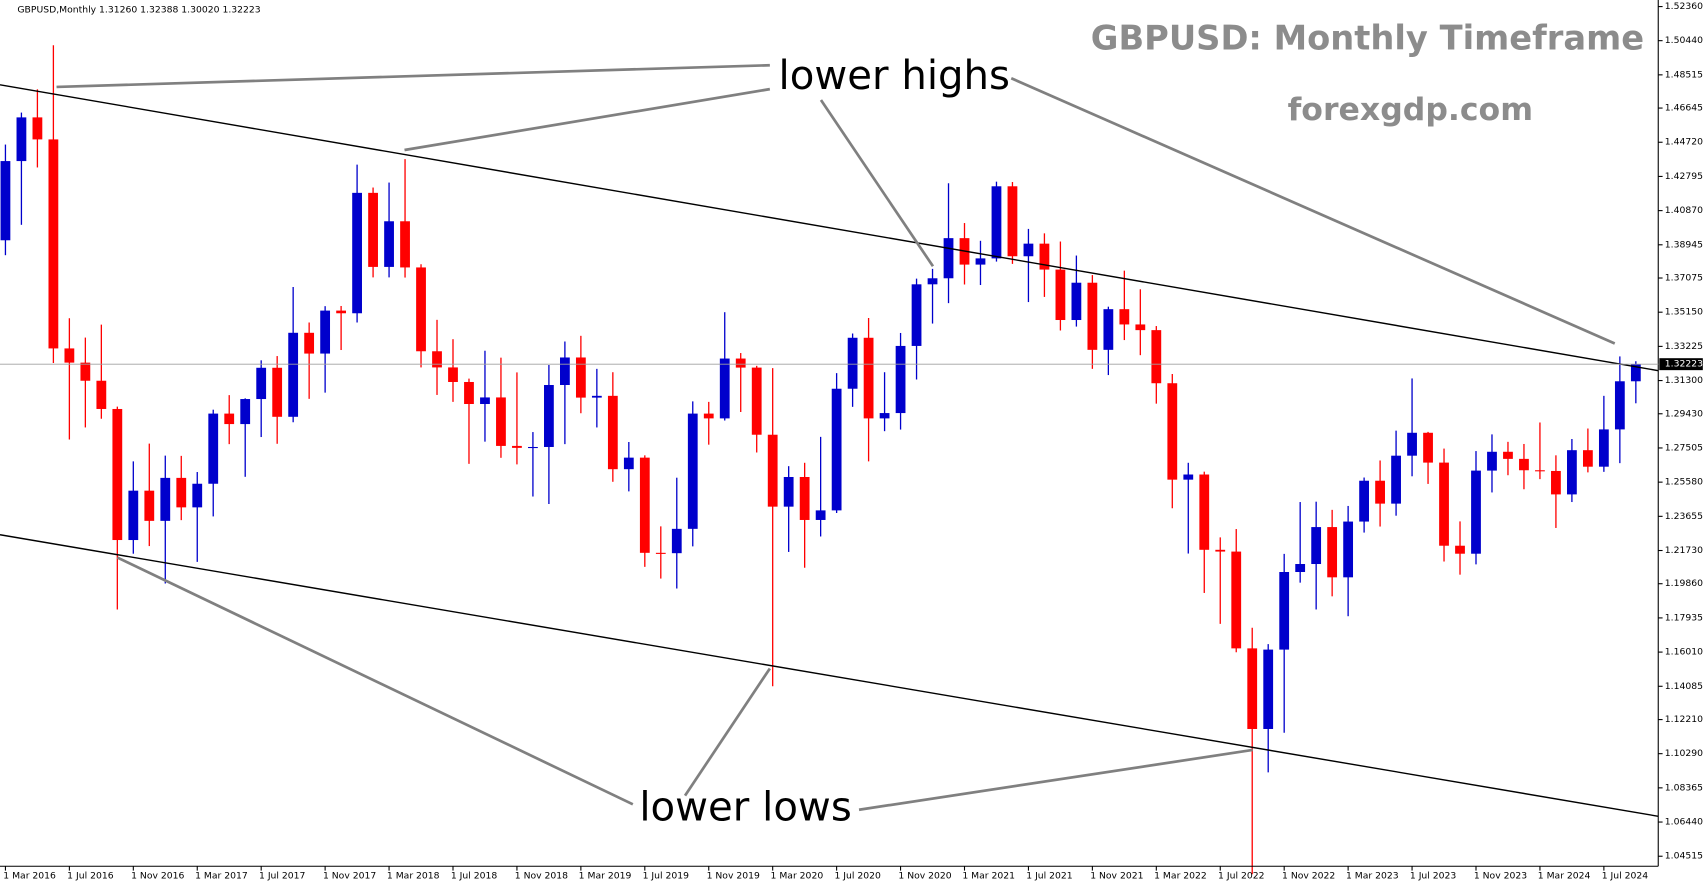 The image size is (1705, 888). What do you see at coordinates (733, 876) in the screenshot?
I see `x-tick-label: 1 Nov 2019` at bounding box center [733, 876].